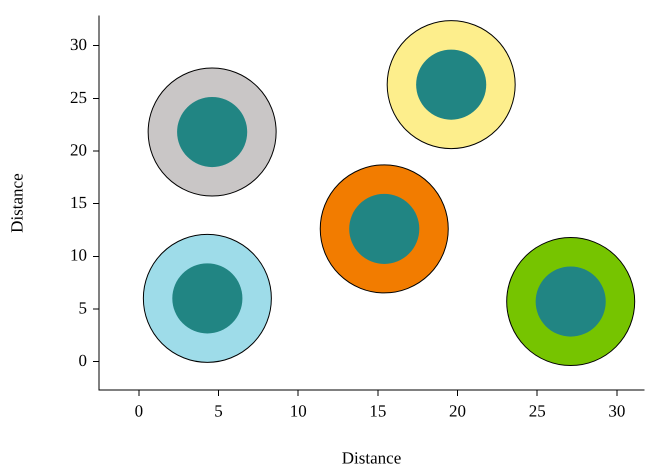 The image size is (646, 473). I want to click on y-tick-label: 15, so click(78, 202).